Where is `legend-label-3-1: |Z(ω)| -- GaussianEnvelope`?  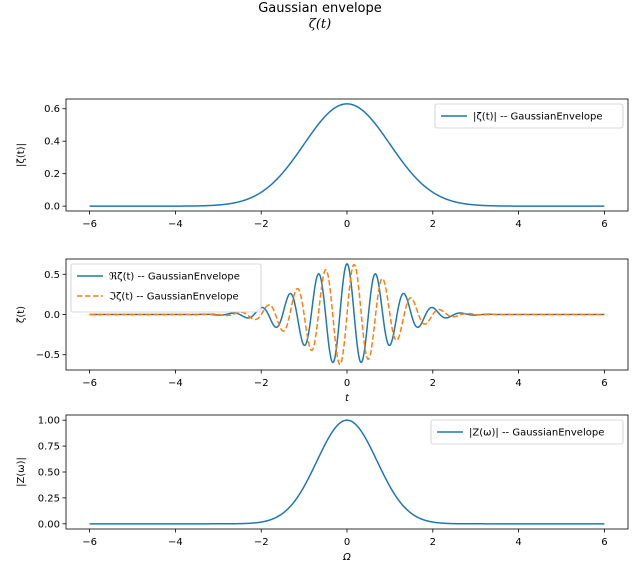
legend-label-3-1: |Z(ω)| -- GaussianEnvelope is located at coordinates (536, 433).